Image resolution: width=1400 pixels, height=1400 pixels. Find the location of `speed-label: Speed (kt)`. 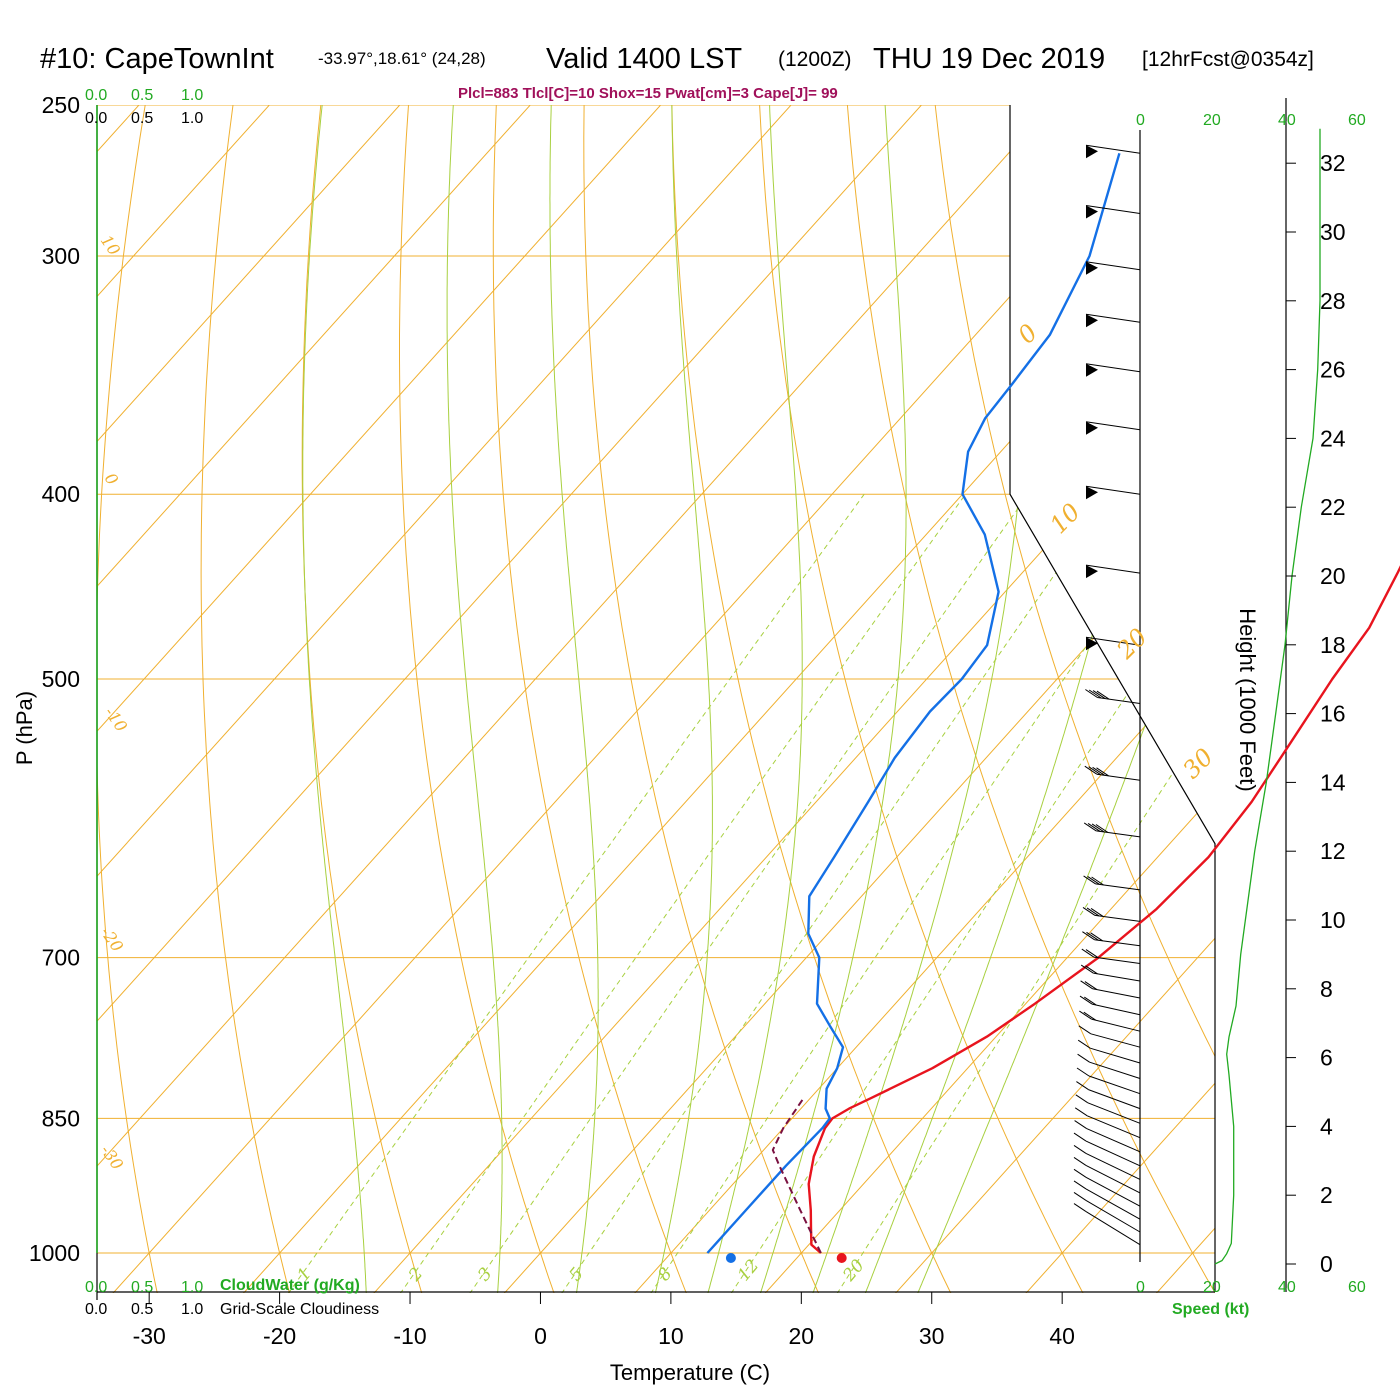

speed-label: Speed (kt) is located at coordinates (1210, 1309).